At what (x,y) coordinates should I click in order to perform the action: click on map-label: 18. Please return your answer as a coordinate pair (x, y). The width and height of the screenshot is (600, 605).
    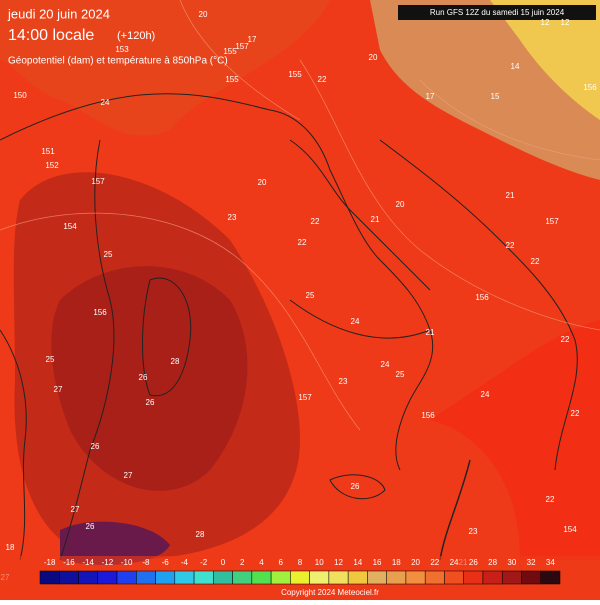
    Looking at the image, I should click on (10, 547).